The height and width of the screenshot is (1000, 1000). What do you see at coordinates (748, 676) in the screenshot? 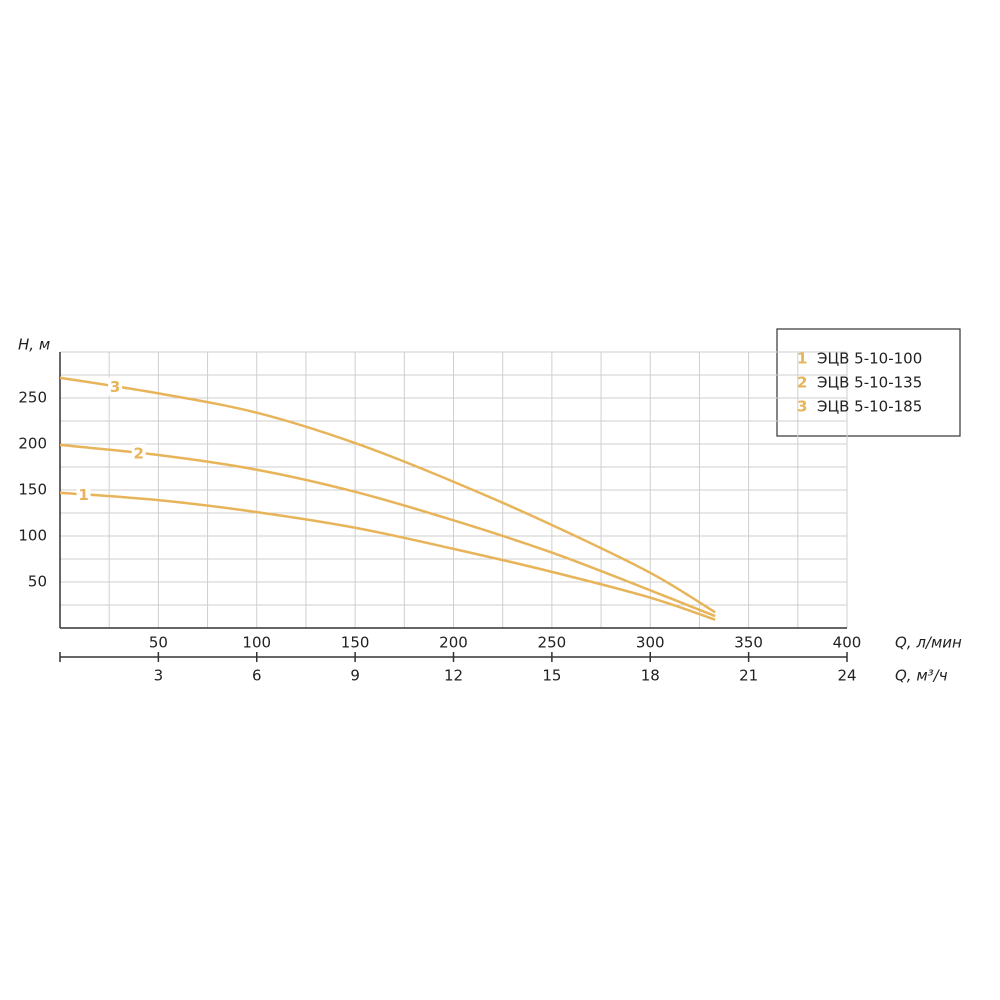
I see `x2-tick-label: 21` at bounding box center [748, 676].